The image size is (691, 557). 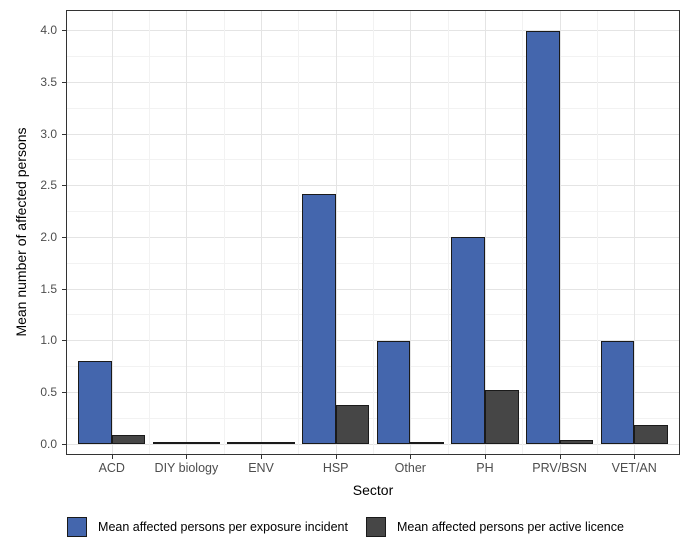 I want to click on x-tick-label: HSP, so click(x=335, y=468).